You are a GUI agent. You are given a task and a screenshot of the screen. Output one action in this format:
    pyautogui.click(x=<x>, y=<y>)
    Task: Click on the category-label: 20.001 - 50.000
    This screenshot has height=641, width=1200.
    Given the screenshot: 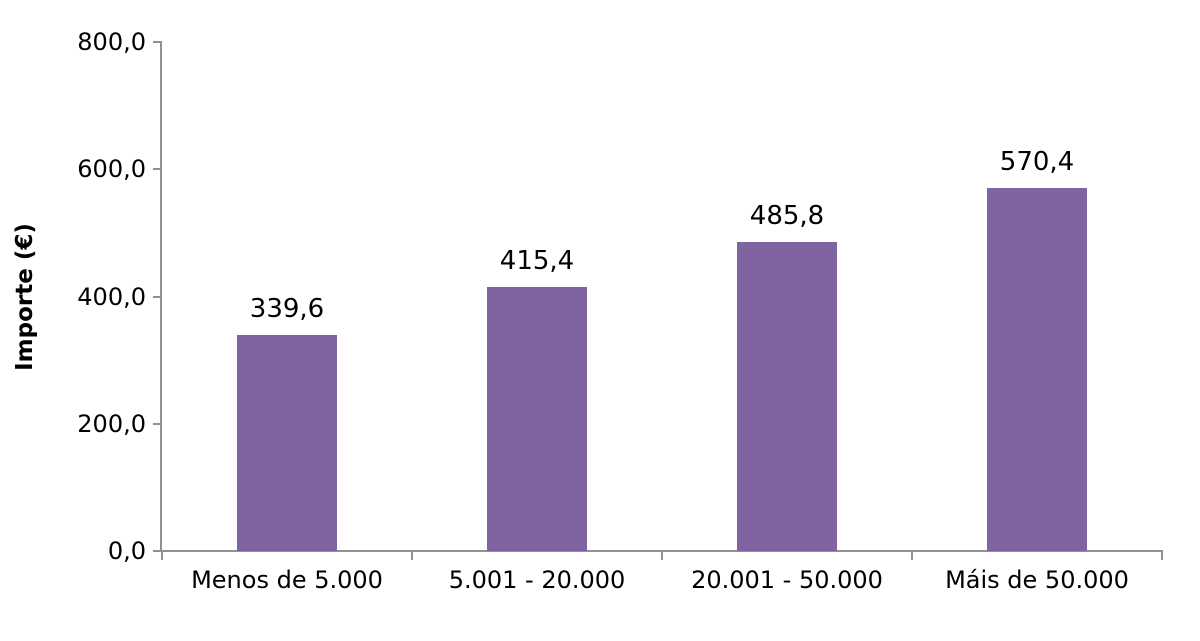 What is the action you would take?
    pyautogui.click(x=787, y=580)
    